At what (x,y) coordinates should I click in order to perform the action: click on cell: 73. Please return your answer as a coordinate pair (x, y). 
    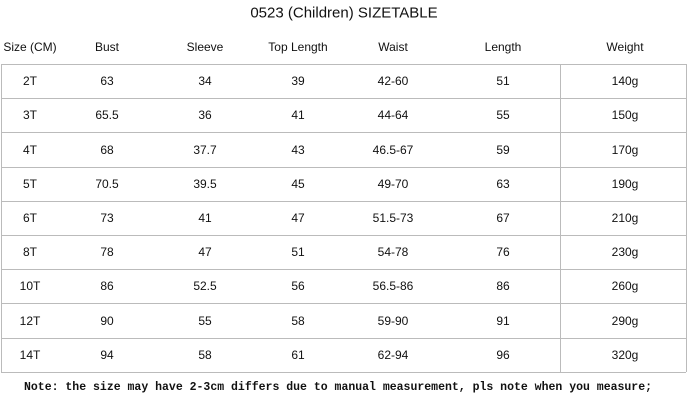
    Looking at the image, I should click on (107, 217).